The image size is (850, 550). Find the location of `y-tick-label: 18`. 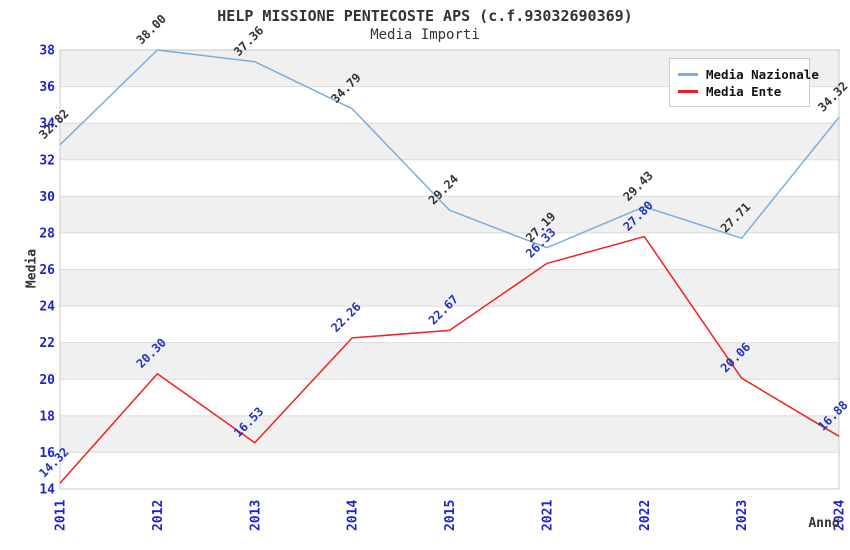

y-tick-label: 18 is located at coordinates (47, 416).